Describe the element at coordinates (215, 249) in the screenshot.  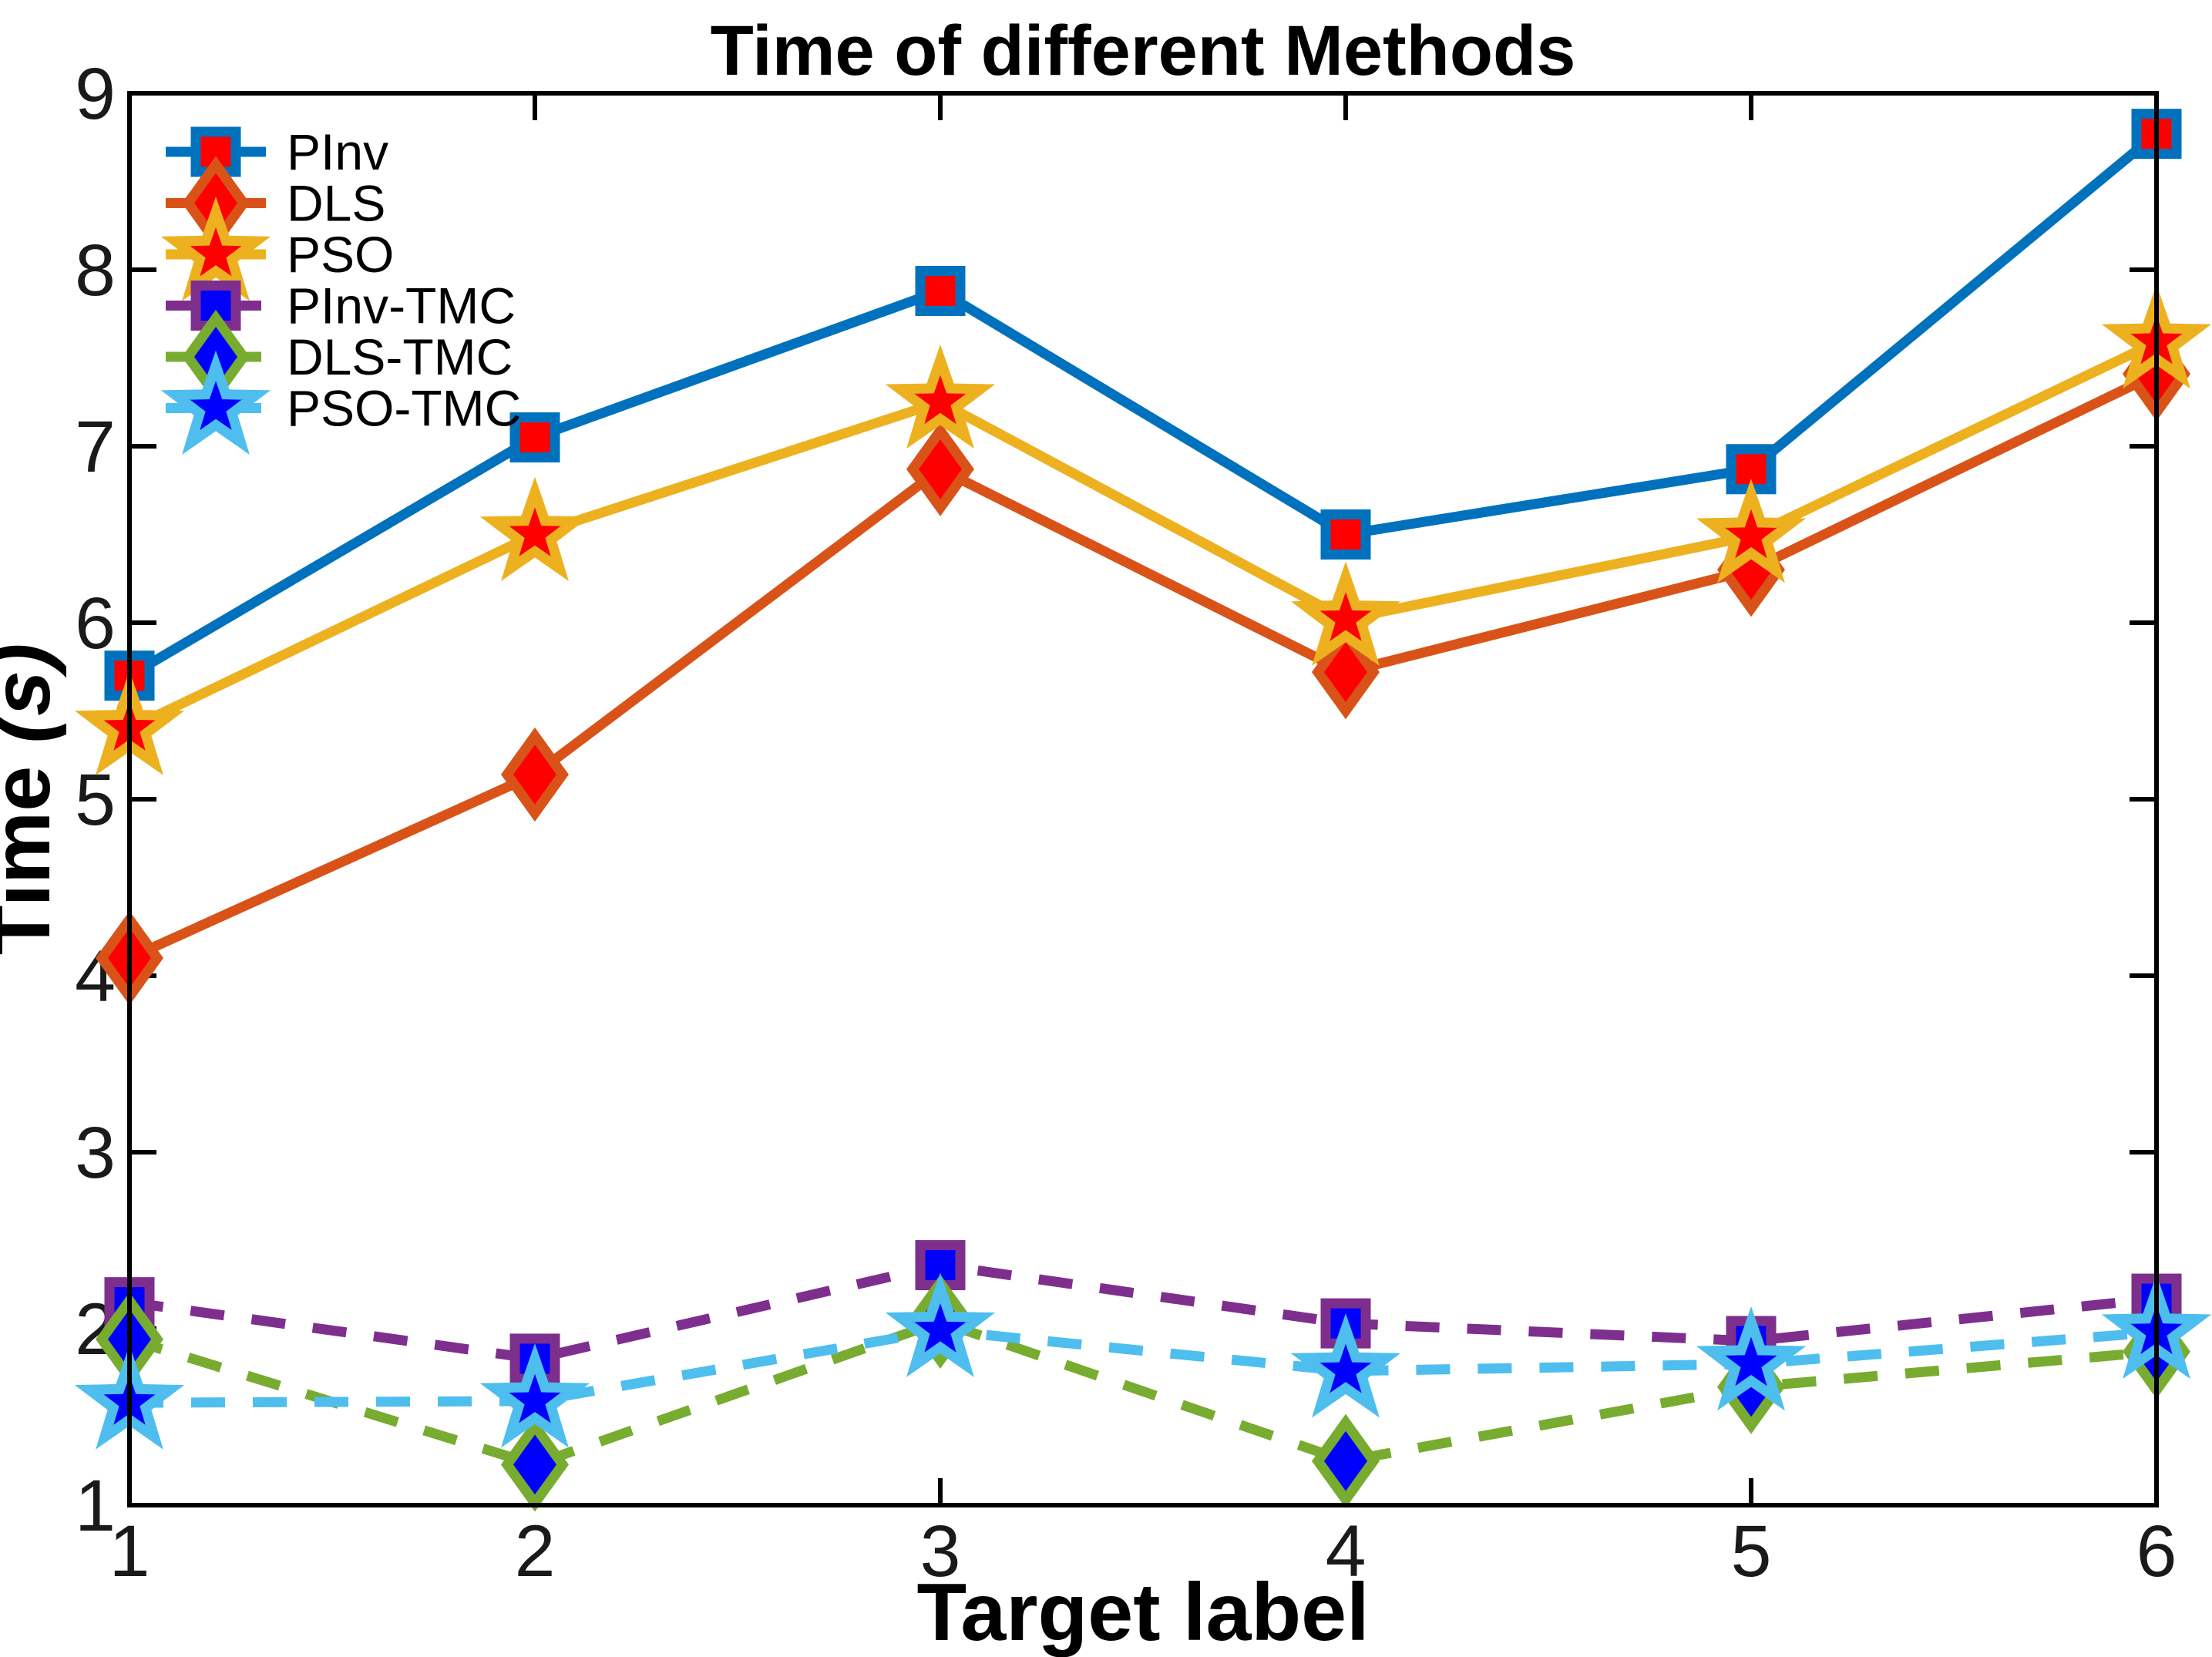
I see `legend-marker-pso` at that location.